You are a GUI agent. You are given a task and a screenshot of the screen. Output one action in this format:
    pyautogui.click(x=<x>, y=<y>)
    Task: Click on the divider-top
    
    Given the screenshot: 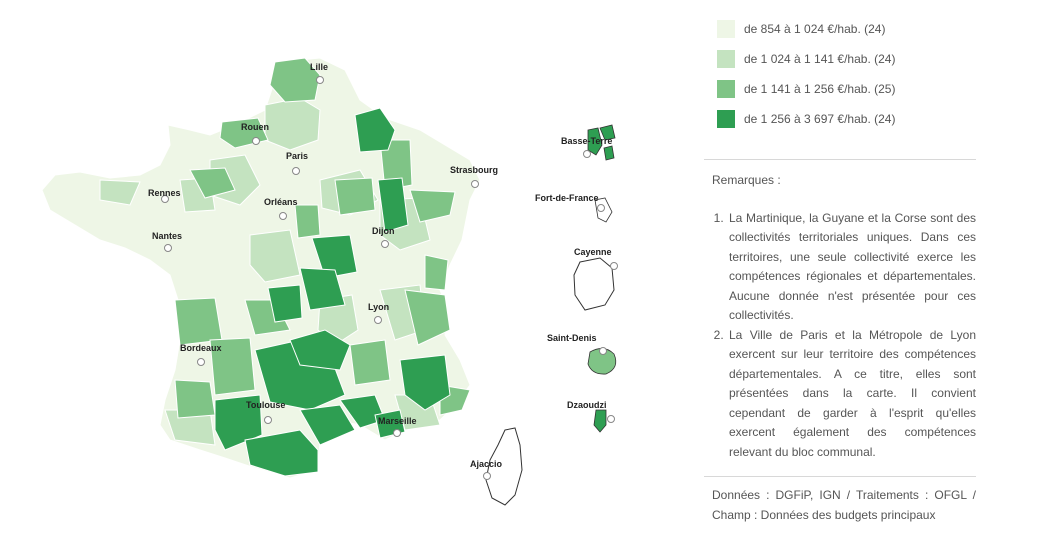 What is the action you would take?
    pyautogui.click(x=840, y=159)
    